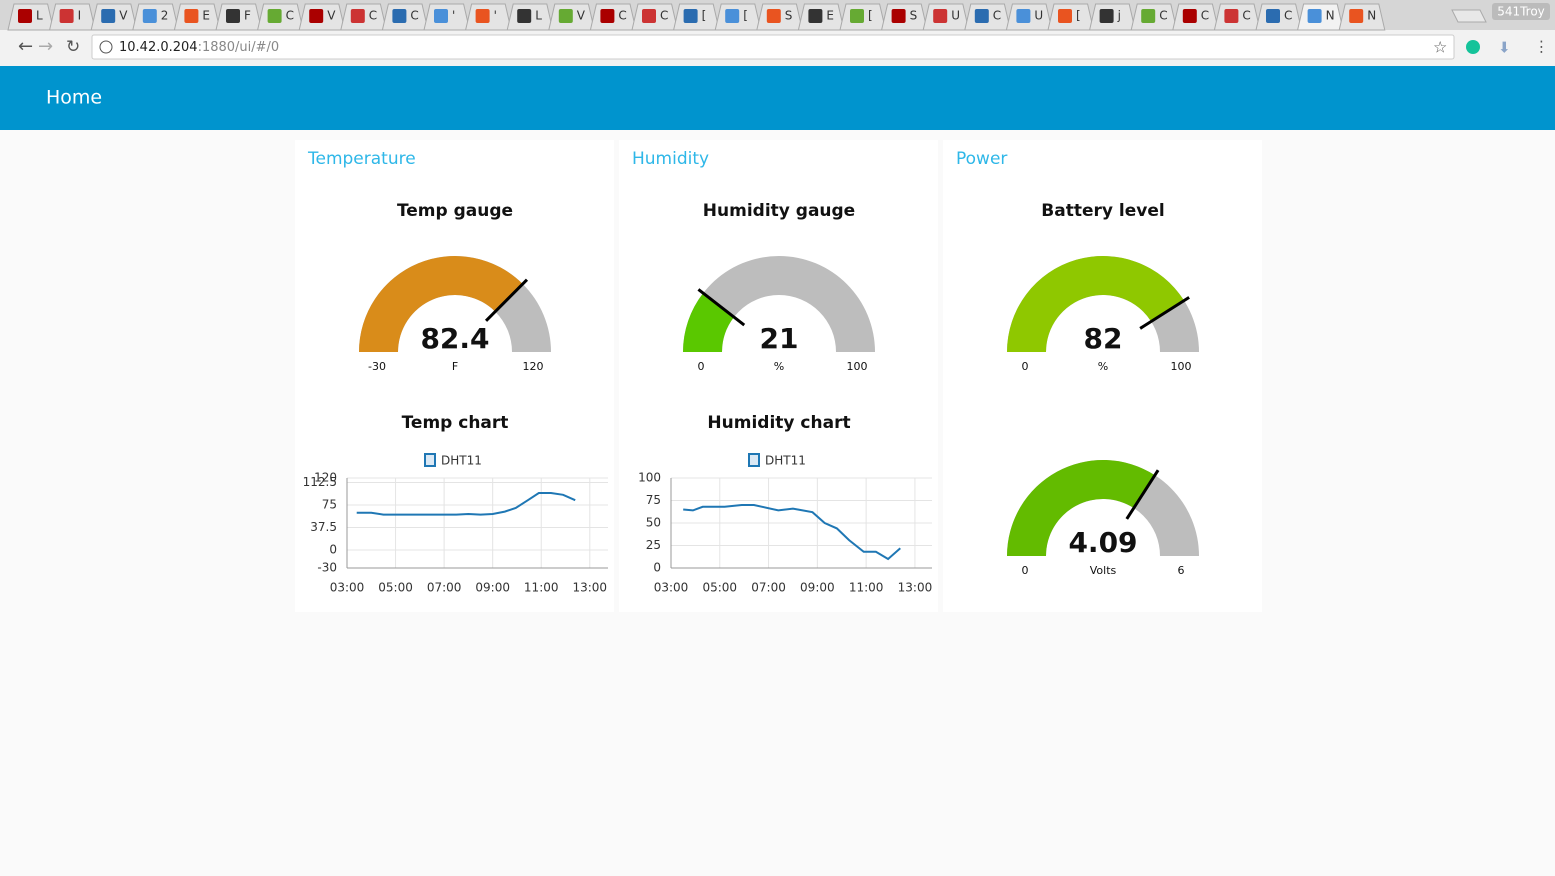 The height and width of the screenshot is (876, 1555). What do you see at coordinates (455, 211) in the screenshot?
I see `widget-title: Temp gauge` at bounding box center [455, 211].